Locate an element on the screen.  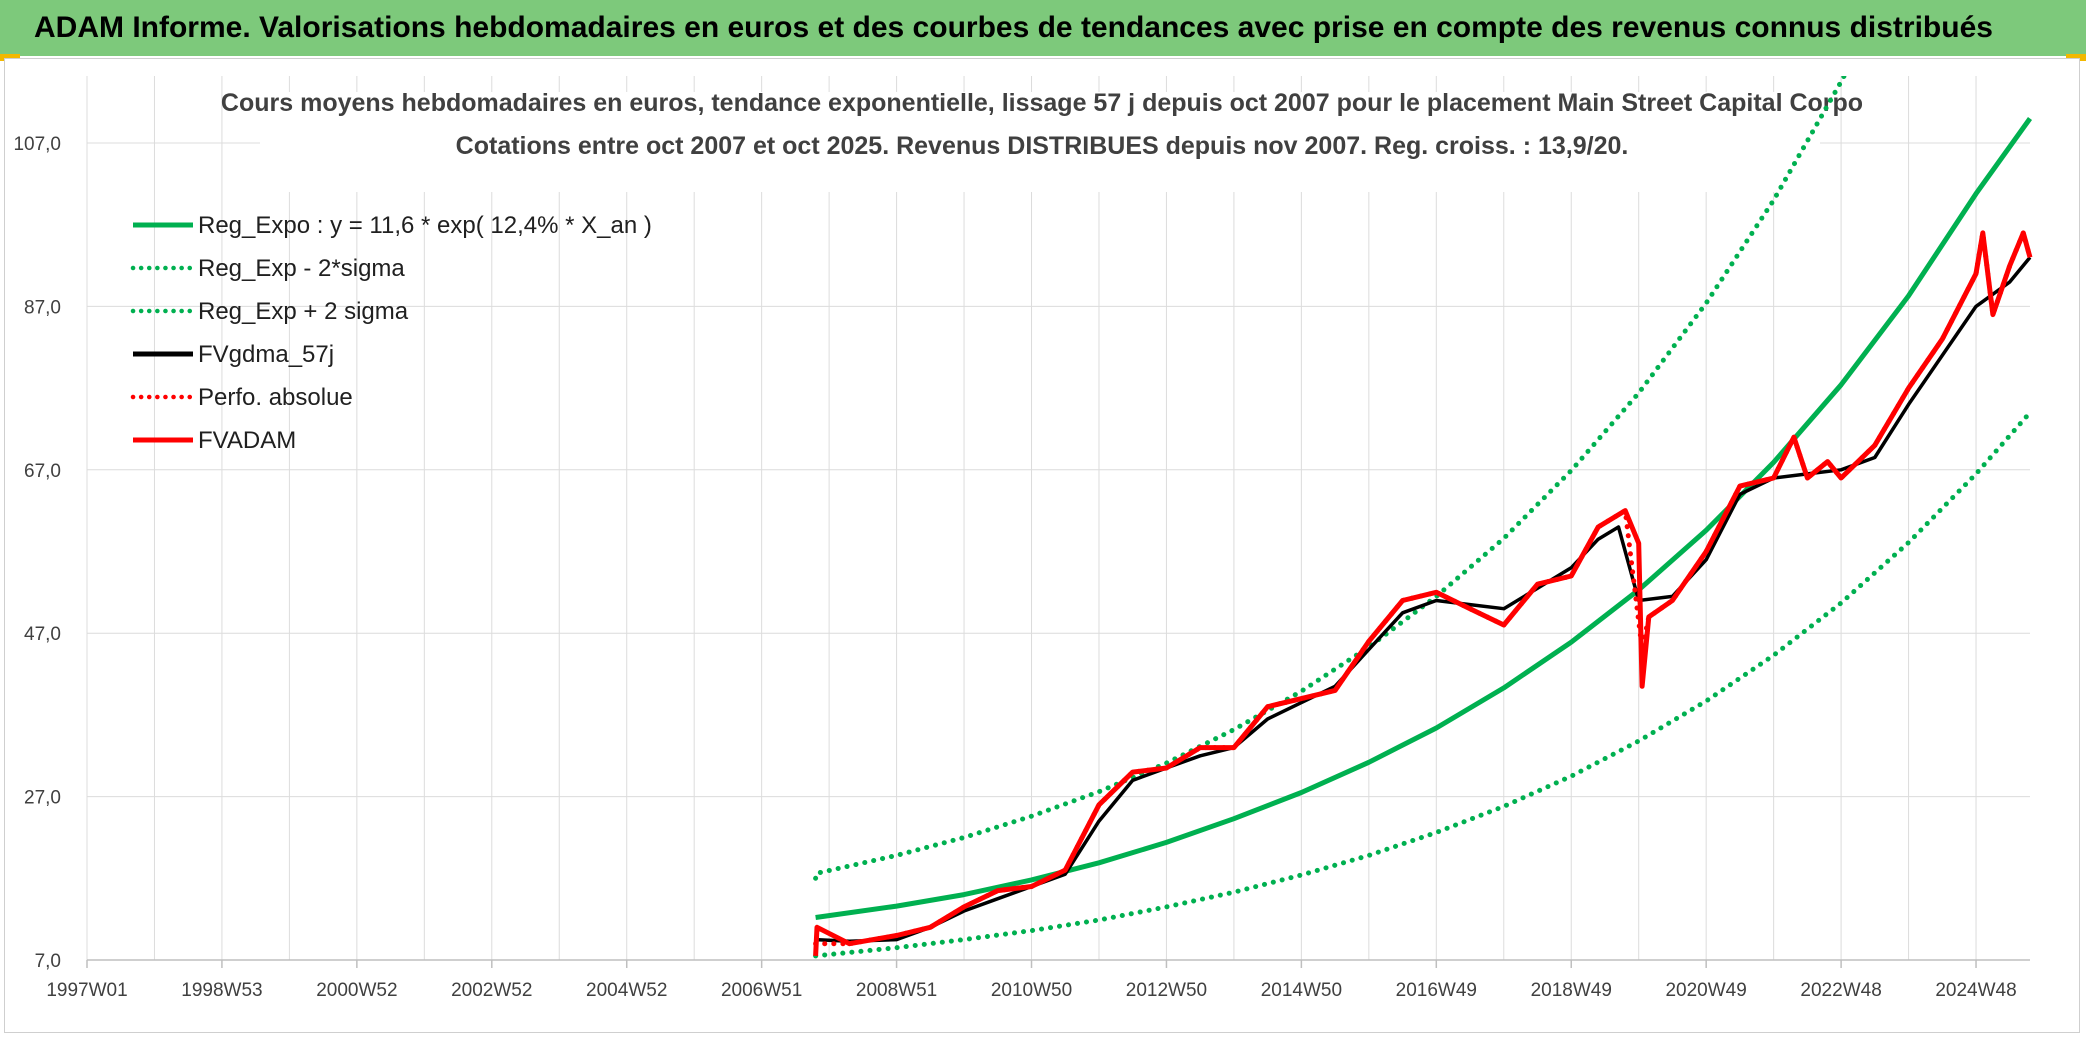
x-tick-label: 2018W49 is located at coordinates (1571, 990).